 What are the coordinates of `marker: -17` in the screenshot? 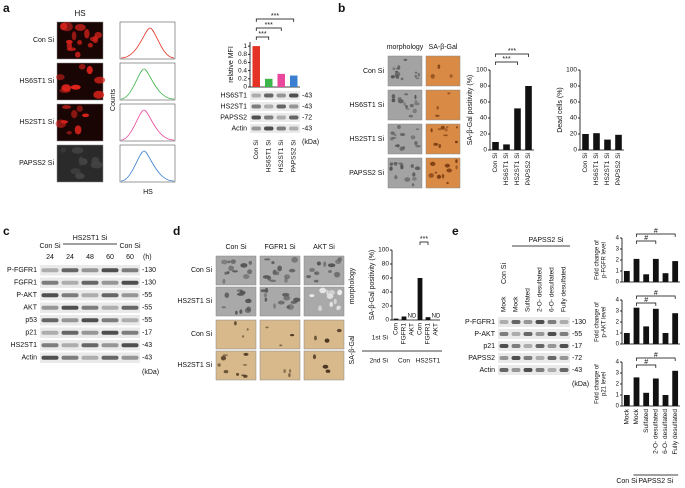 It's located at (147, 333).